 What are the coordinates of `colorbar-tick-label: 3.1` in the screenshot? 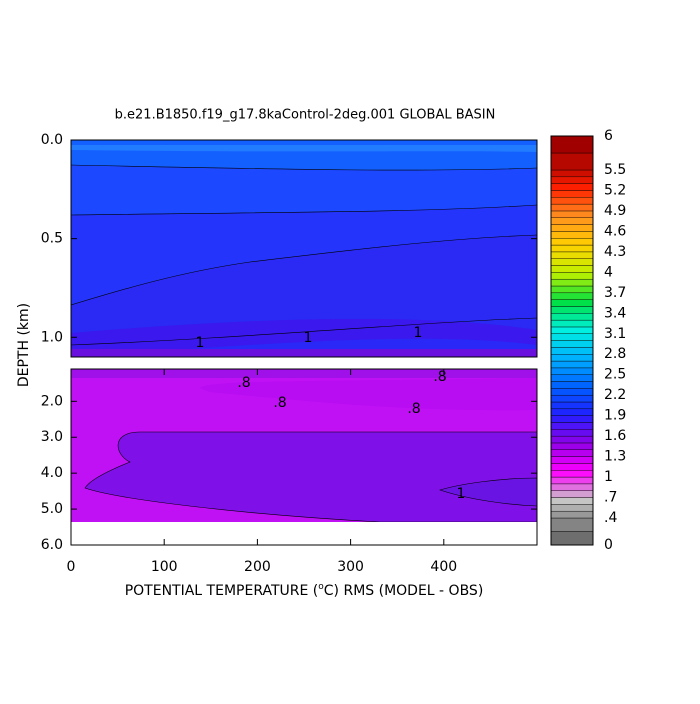 It's located at (615, 334).